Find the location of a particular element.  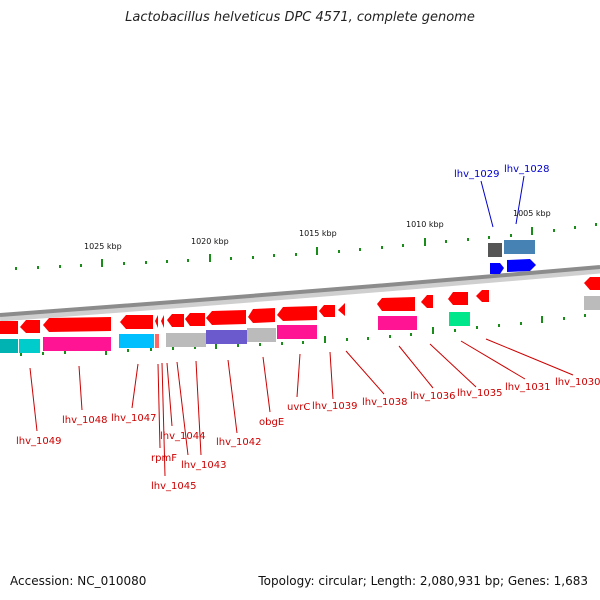

gene-label-lhv-1039: lhv_1039 is located at coordinates (334, 406).